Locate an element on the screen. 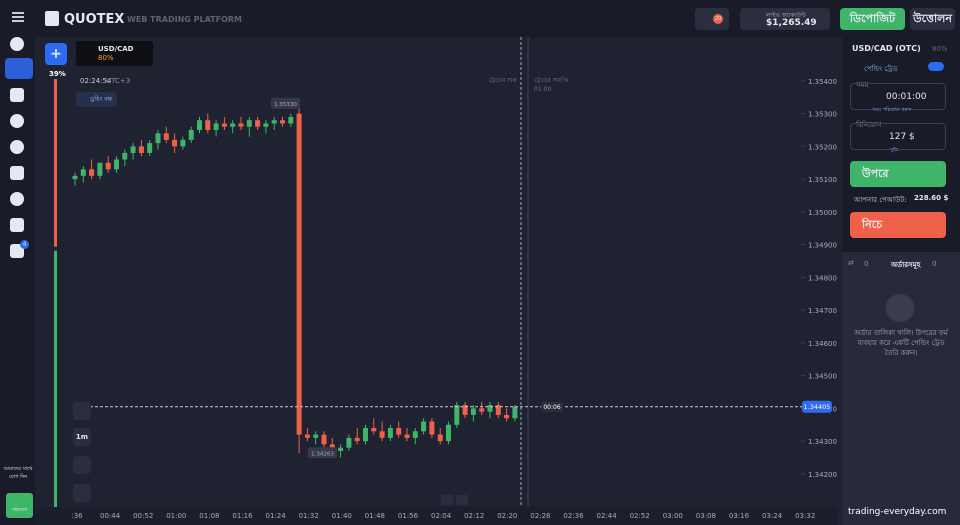  signals-icon is located at coordinates (17, 199).